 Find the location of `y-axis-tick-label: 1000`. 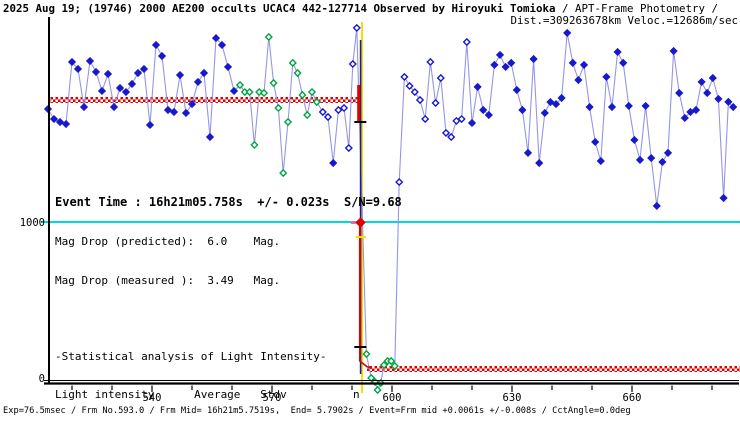

y-axis-tick-label: 1000 is located at coordinates (32, 223).